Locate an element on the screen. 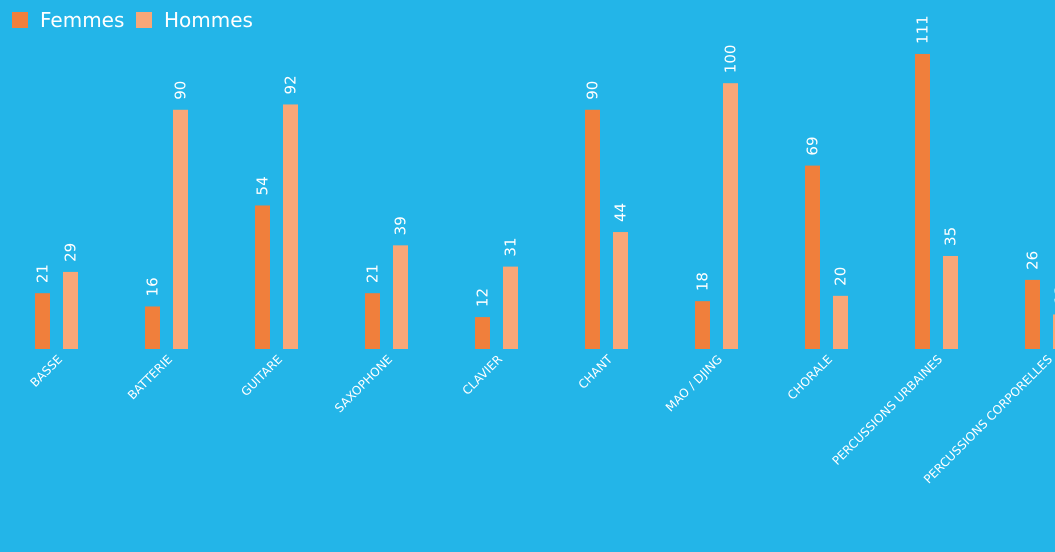 Image resolution: width=1055 pixels, height=552 pixels. data-label-hommes-1: 90 is located at coordinates (181, 90).